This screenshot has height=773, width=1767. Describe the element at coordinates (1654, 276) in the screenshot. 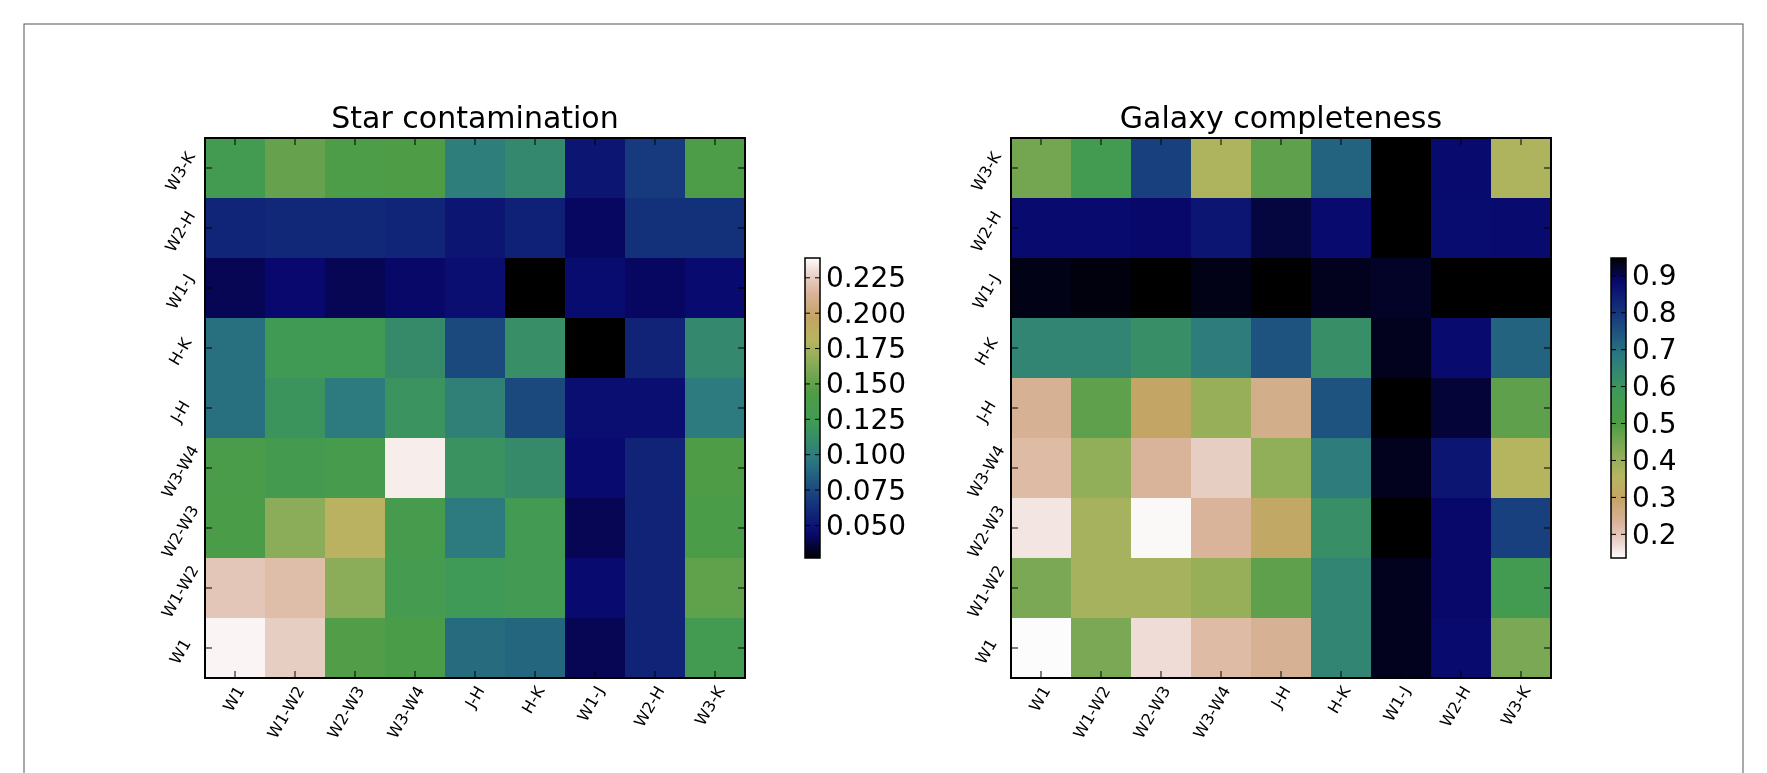

I see `color-bar-label: 0.9` at that location.